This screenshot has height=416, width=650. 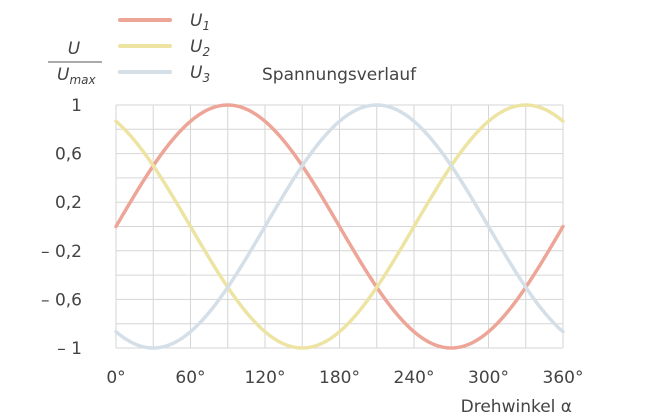 What do you see at coordinates (61, 252) in the screenshot?
I see `y-tick-label: – 0,2` at bounding box center [61, 252].